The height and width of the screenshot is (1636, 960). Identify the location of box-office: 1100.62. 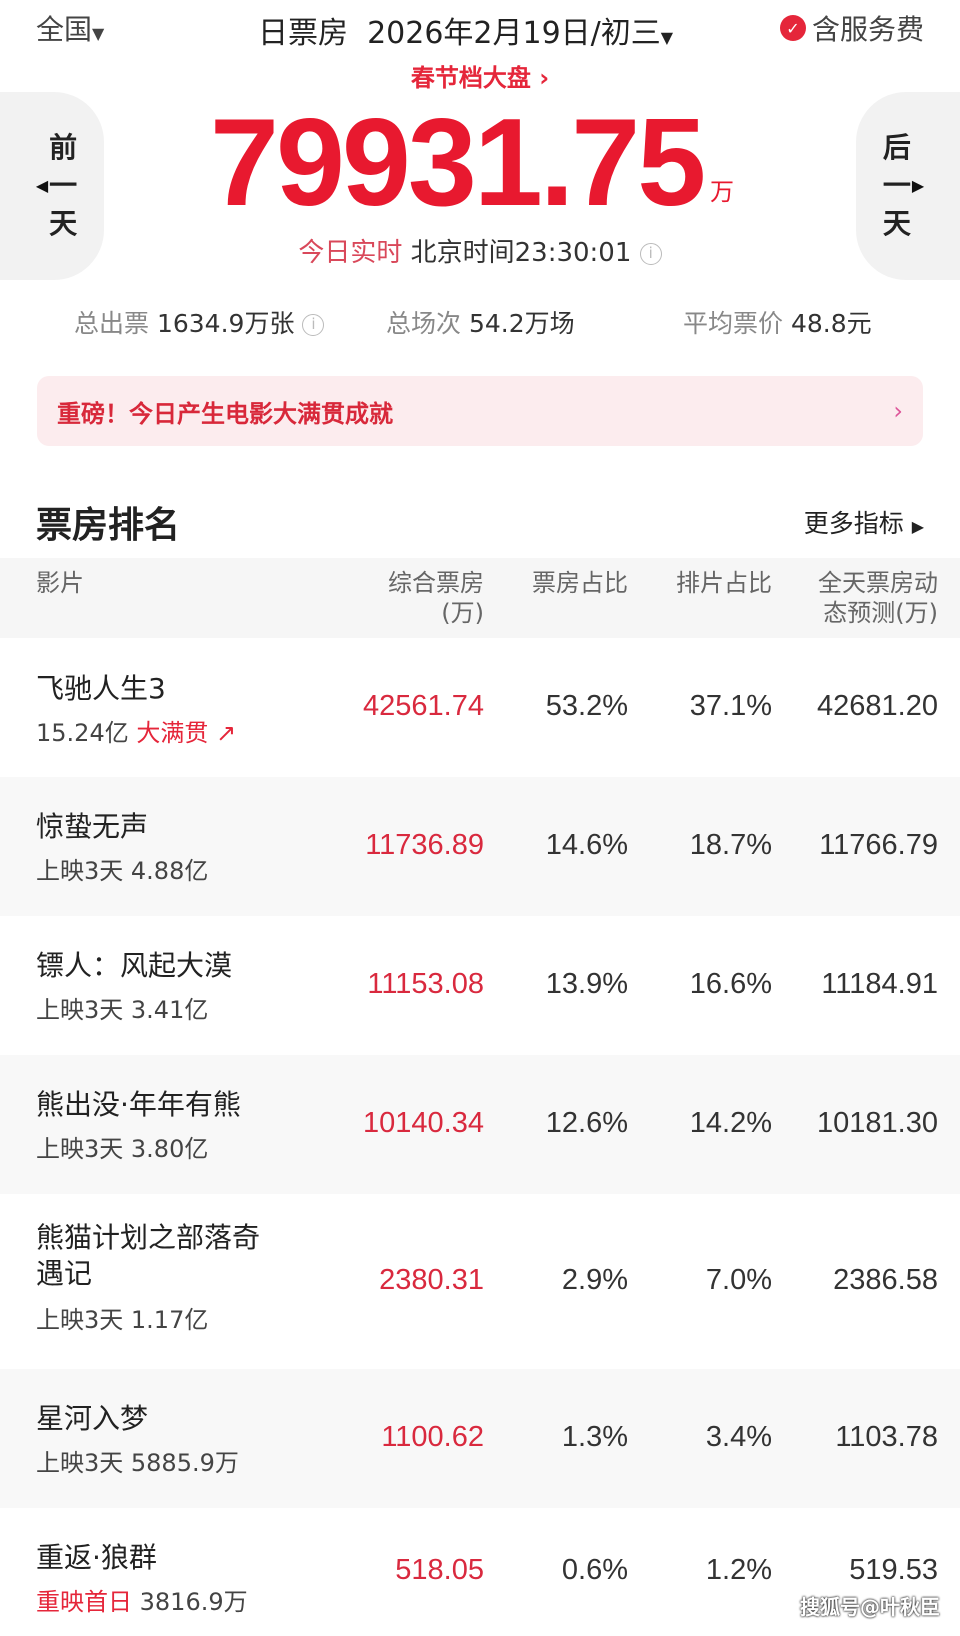
(432, 1436).